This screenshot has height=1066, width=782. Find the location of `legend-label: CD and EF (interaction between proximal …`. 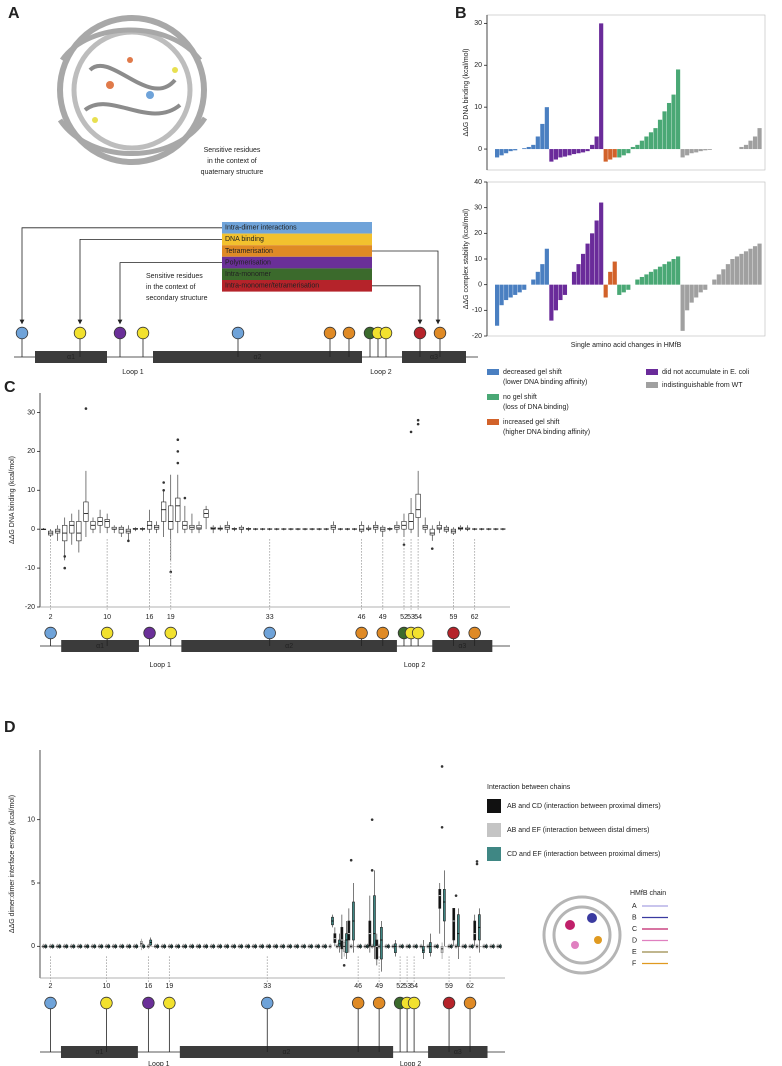

legend-label: CD and EF (interaction between proximal … is located at coordinates (583, 854).